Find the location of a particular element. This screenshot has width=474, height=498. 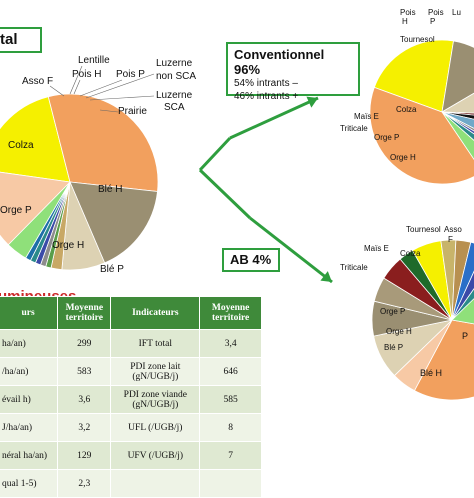

table-cell: J/ha/an) is located at coordinates (29, 427).